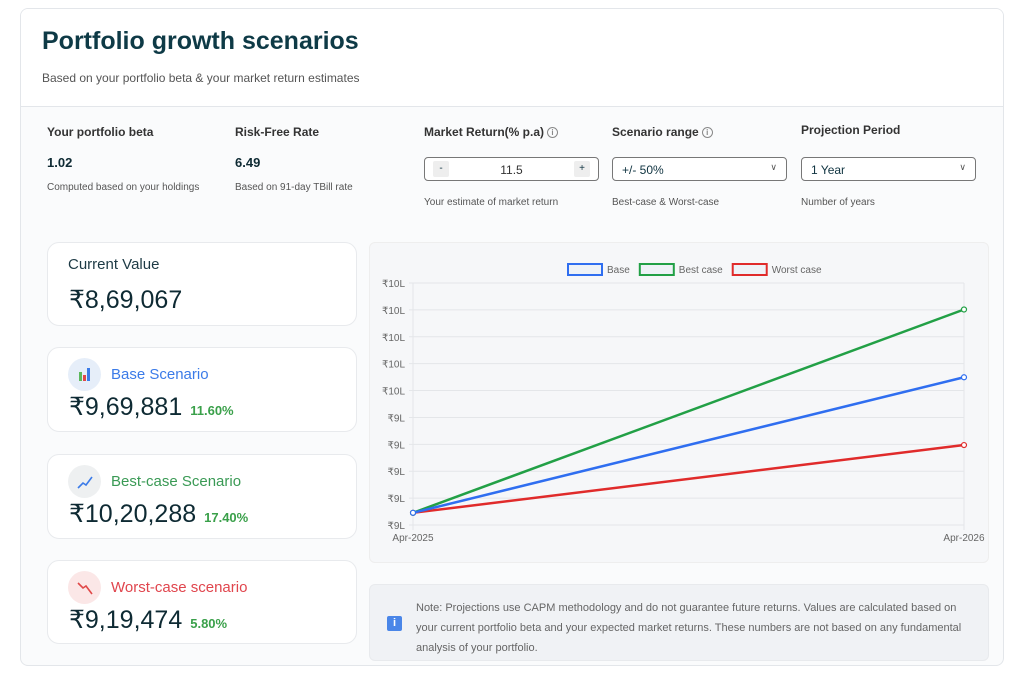 The width and height of the screenshot is (1024, 680). Describe the element at coordinates (200, 41) in the screenshot. I see `page-title: Portfolio growth scenarios` at that location.